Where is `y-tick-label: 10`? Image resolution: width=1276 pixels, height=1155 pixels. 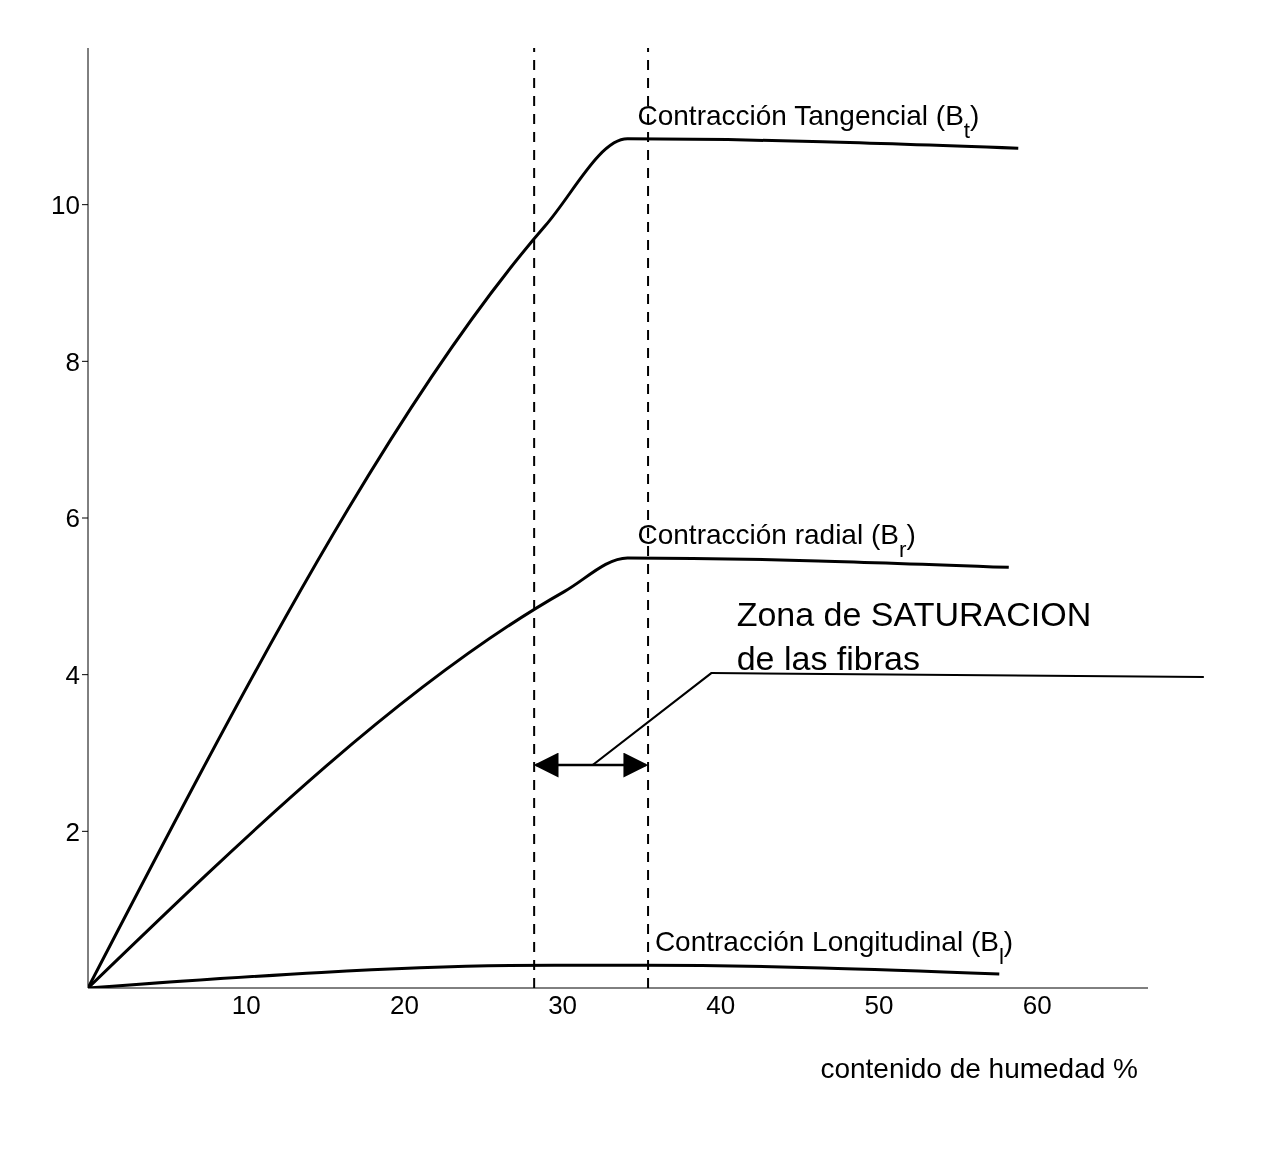
y-tick-label: 10 is located at coordinates (65, 204).